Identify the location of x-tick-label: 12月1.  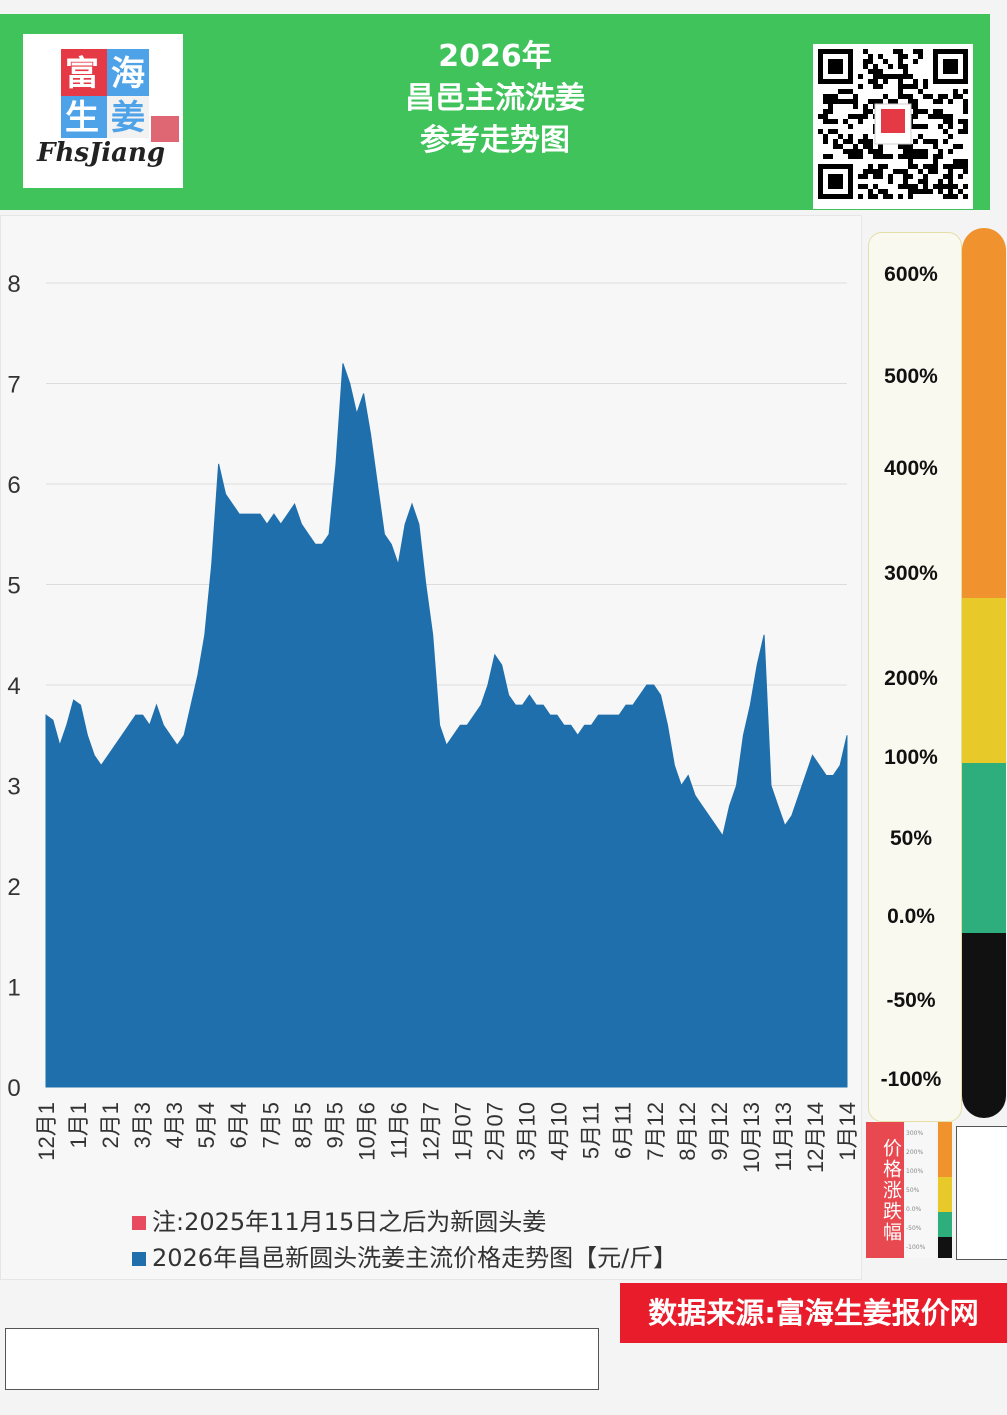
(46, 1131).